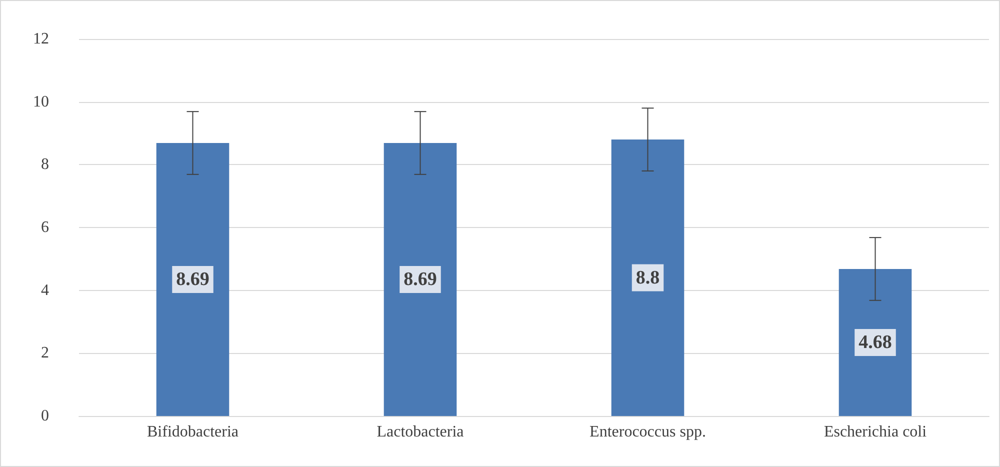 Image resolution: width=1000 pixels, height=467 pixels. What do you see at coordinates (45, 165) in the screenshot?
I see `y-tick-label: 8` at bounding box center [45, 165].